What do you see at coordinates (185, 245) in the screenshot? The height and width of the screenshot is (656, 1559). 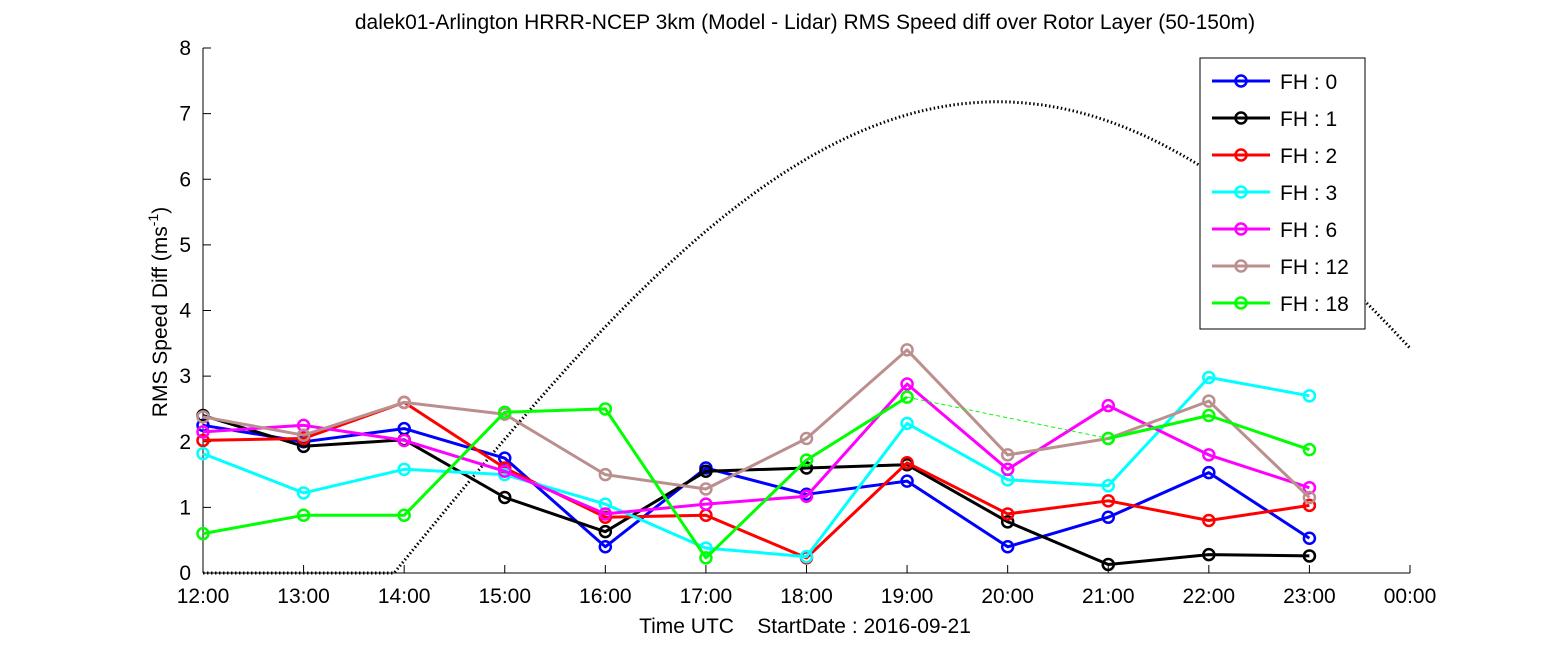 I see `y-tick-label: 5` at bounding box center [185, 245].